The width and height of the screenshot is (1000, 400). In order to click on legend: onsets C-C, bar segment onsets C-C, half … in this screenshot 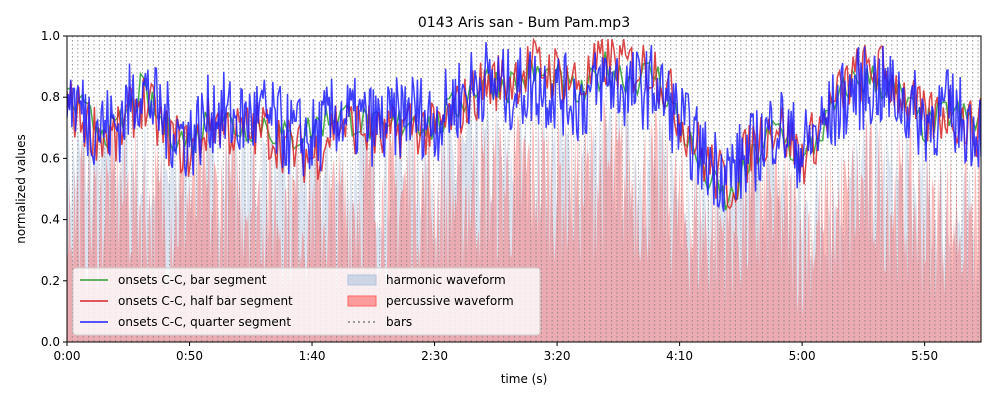, I will do `click(306, 301)`.